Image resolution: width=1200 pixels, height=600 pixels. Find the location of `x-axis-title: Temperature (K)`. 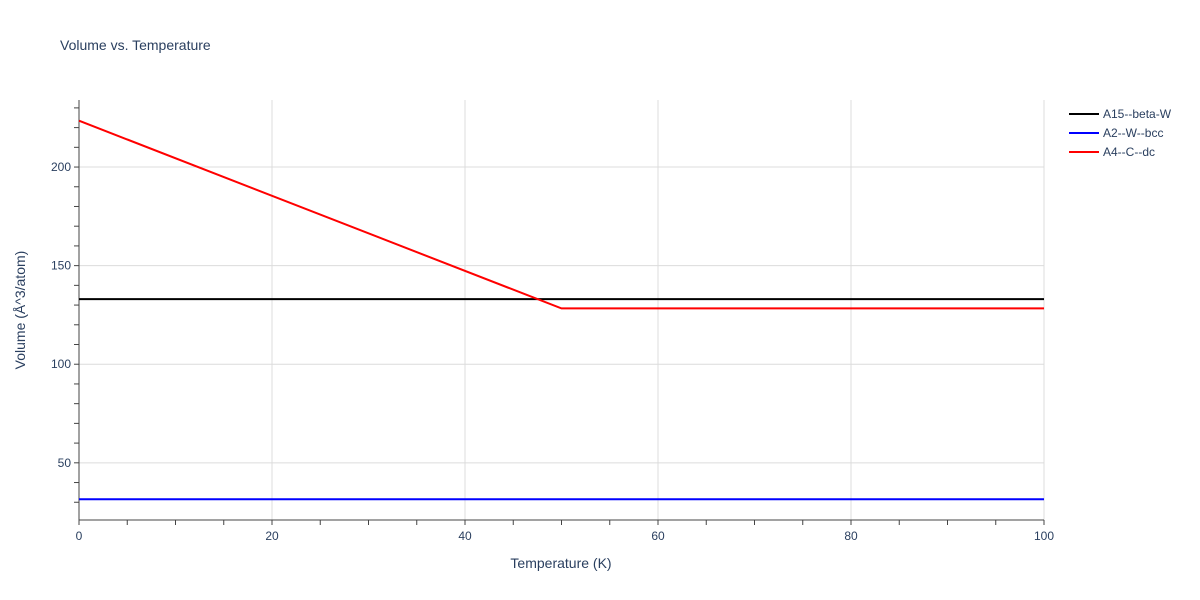

x-axis-title: Temperature (K) is located at coordinates (560, 563).